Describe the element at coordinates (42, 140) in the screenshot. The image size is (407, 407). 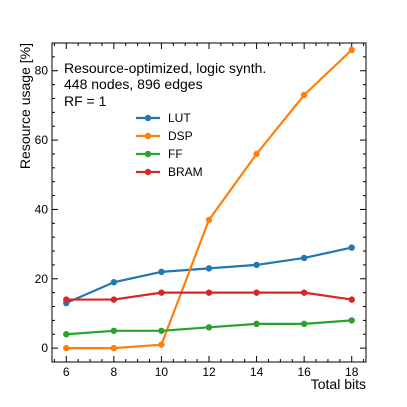
I see `y-tick-label: 60` at that location.